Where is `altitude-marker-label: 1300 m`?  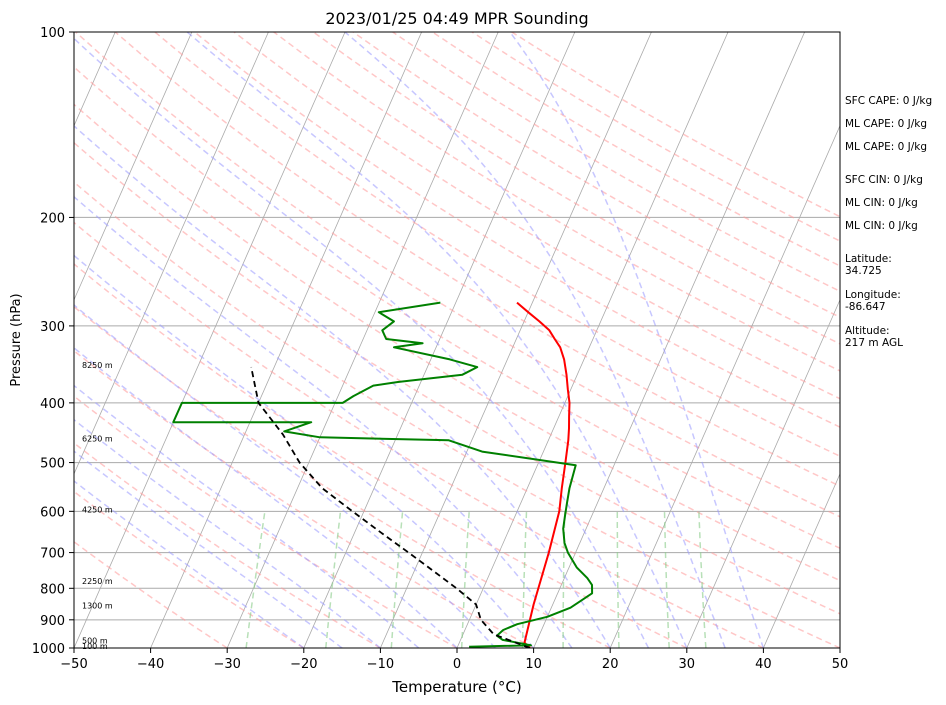
altitude-marker-label: 1300 m is located at coordinates (97, 606).